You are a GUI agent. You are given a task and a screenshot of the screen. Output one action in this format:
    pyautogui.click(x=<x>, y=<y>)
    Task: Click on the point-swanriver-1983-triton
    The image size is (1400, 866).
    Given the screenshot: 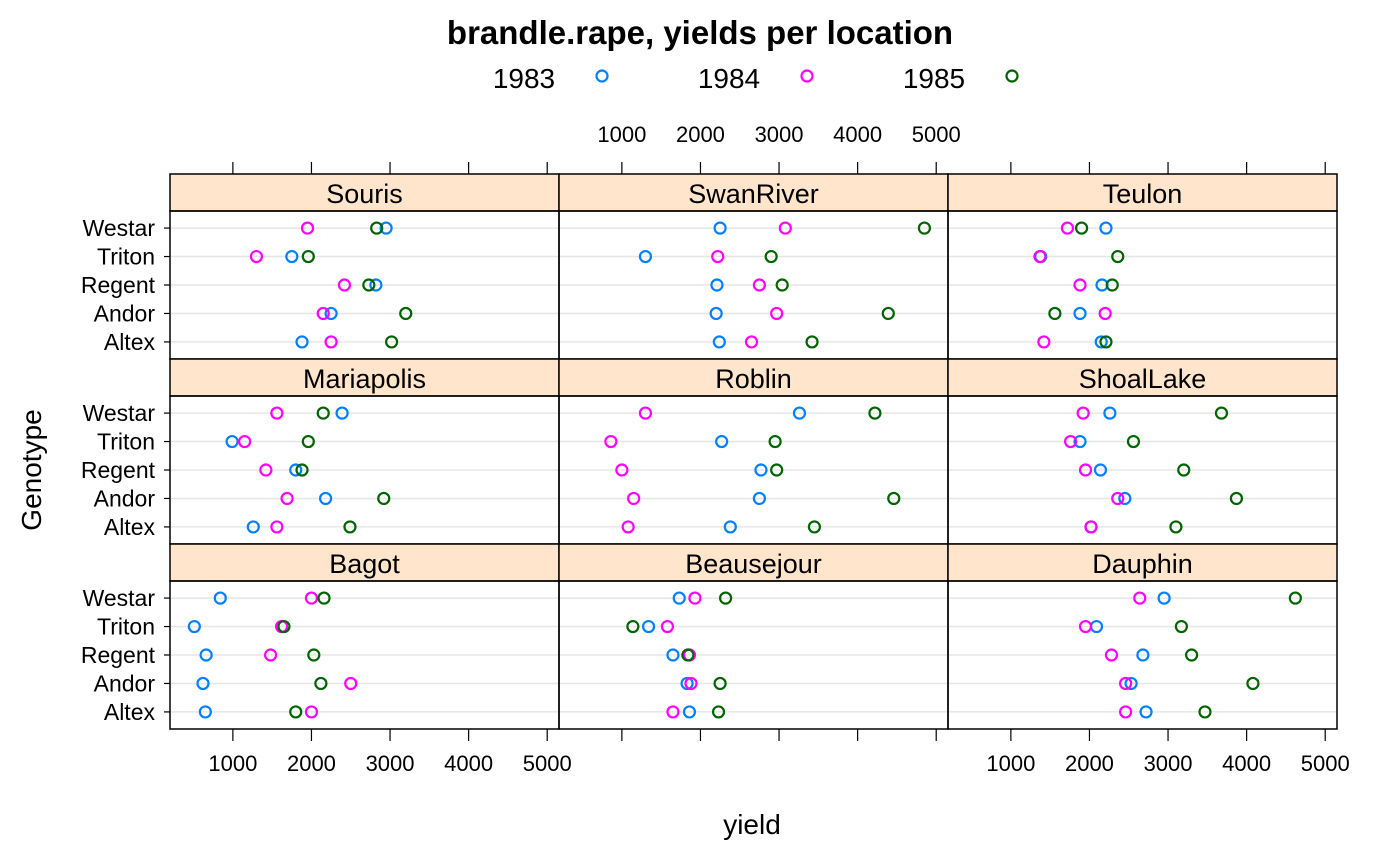 What is the action you would take?
    pyautogui.click(x=645, y=256)
    